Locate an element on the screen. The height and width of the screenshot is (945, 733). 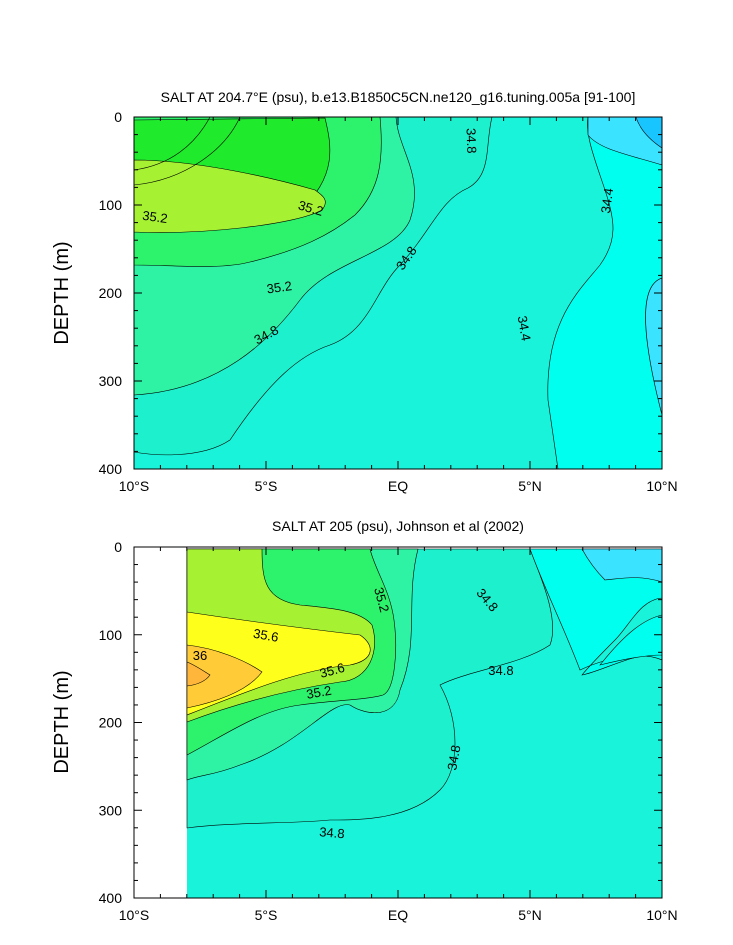
fill-cyan-upper-right-deep is located at coordinates (648, 133).